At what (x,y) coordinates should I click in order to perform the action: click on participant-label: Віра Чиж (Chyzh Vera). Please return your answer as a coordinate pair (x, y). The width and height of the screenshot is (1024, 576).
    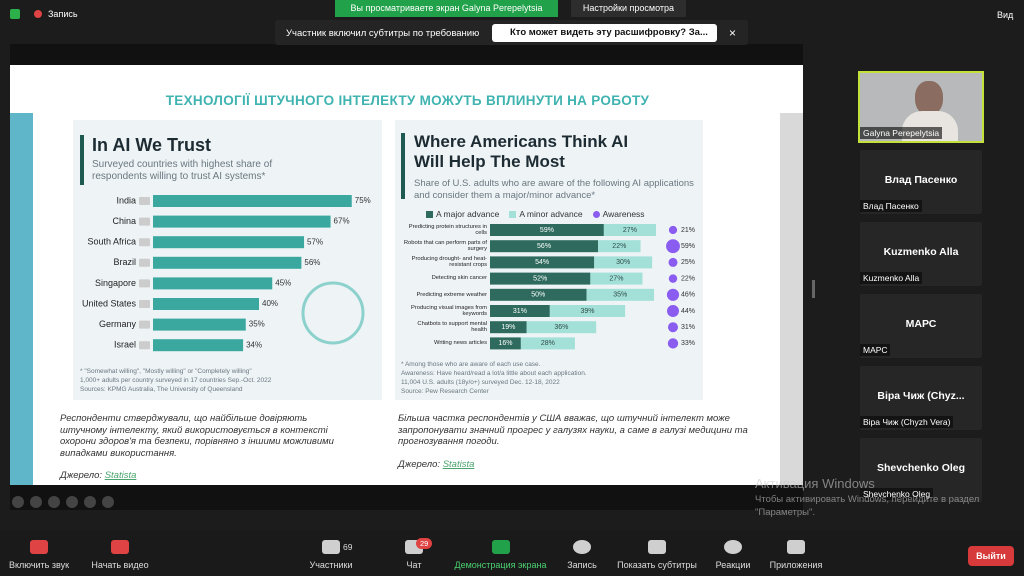
    Looking at the image, I should click on (907, 422).